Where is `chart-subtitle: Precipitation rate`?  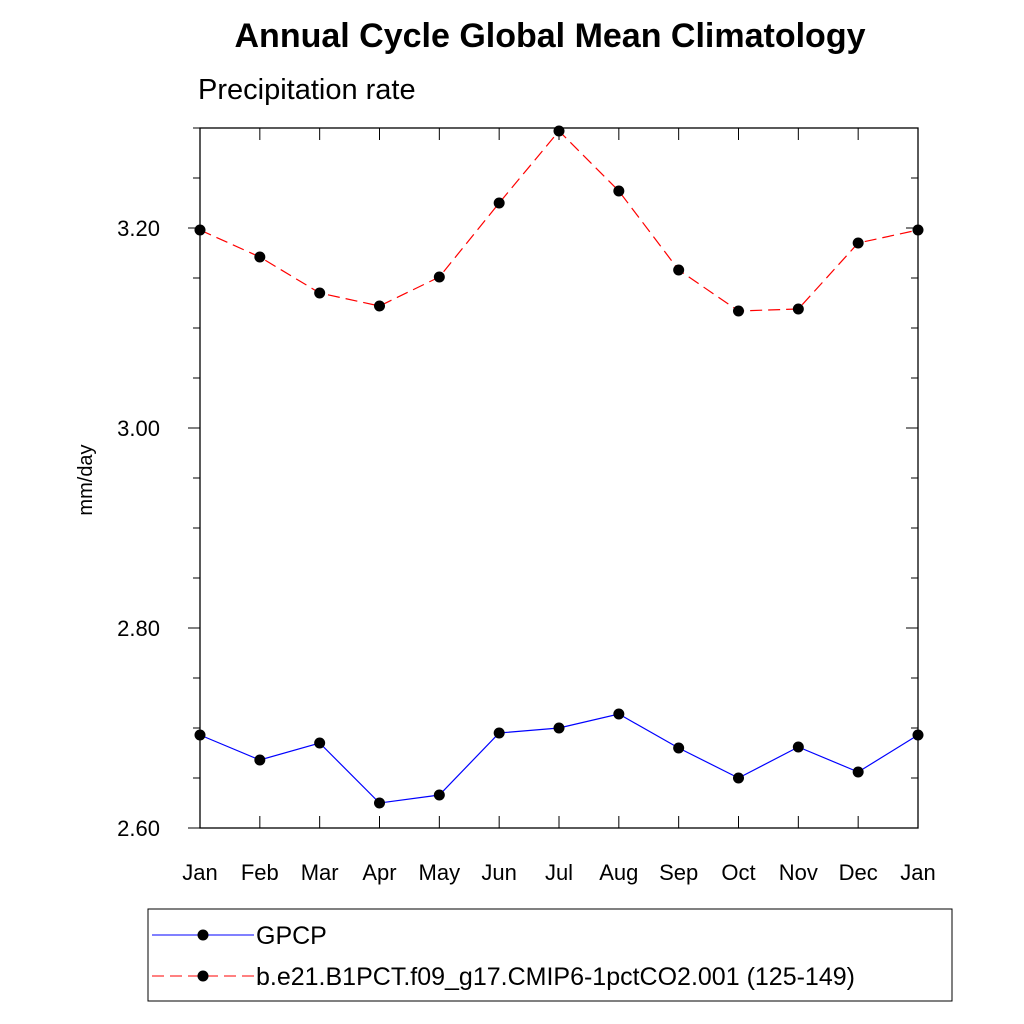
chart-subtitle: Precipitation rate is located at coordinates (307, 90).